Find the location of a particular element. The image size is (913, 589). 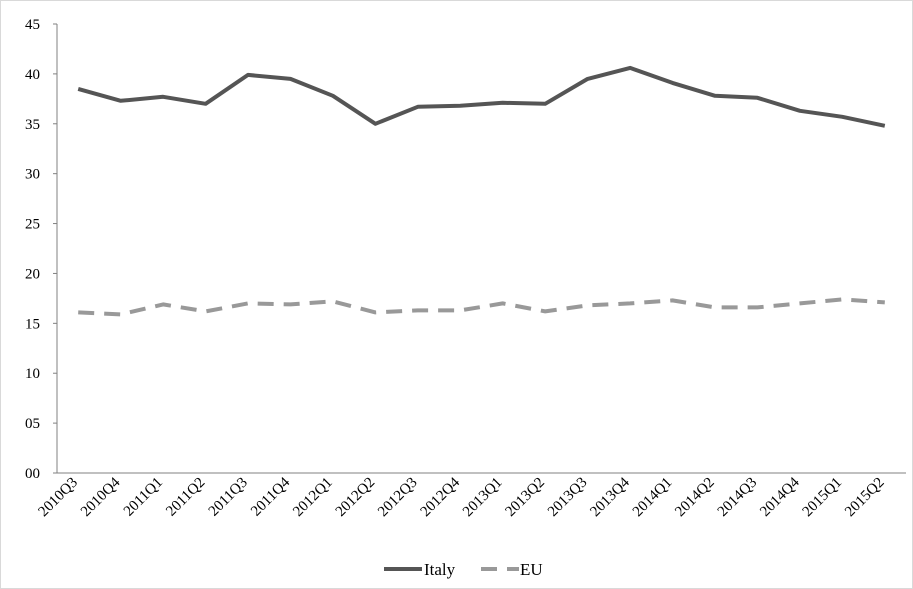

y-tick-label: 25 is located at coordinates (32, 225).